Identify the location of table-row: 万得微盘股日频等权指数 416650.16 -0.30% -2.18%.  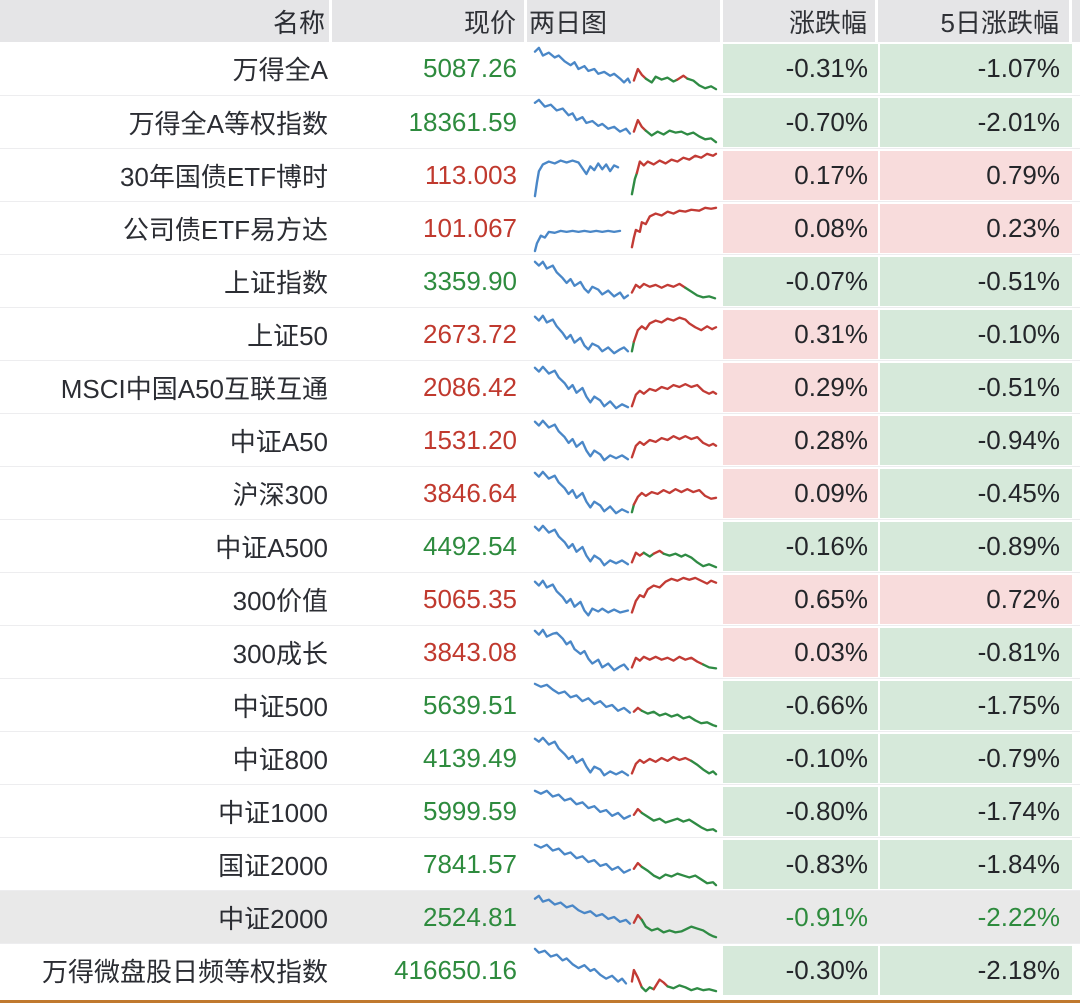
(540, 969).